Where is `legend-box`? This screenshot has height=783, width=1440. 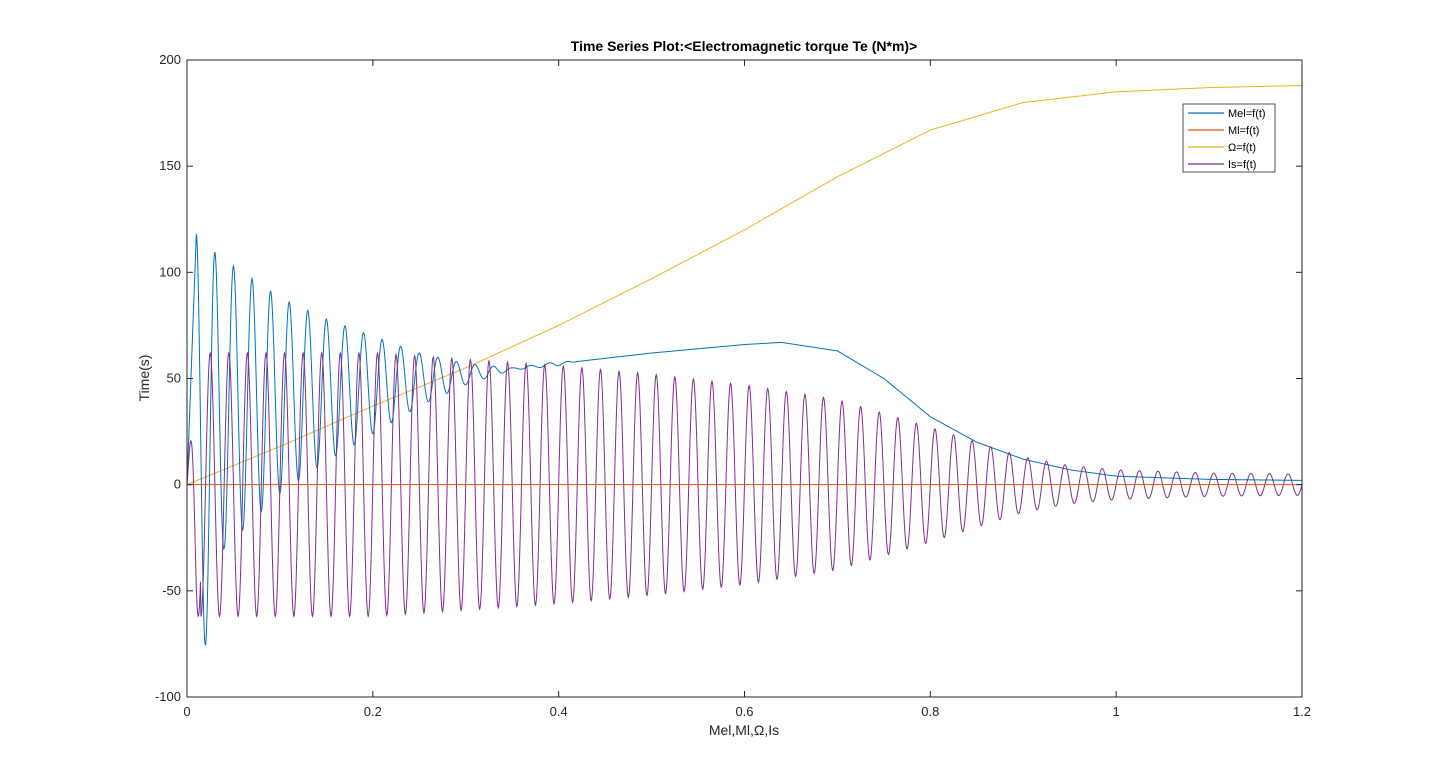 legend-box is located at coordinates (1229, 138).